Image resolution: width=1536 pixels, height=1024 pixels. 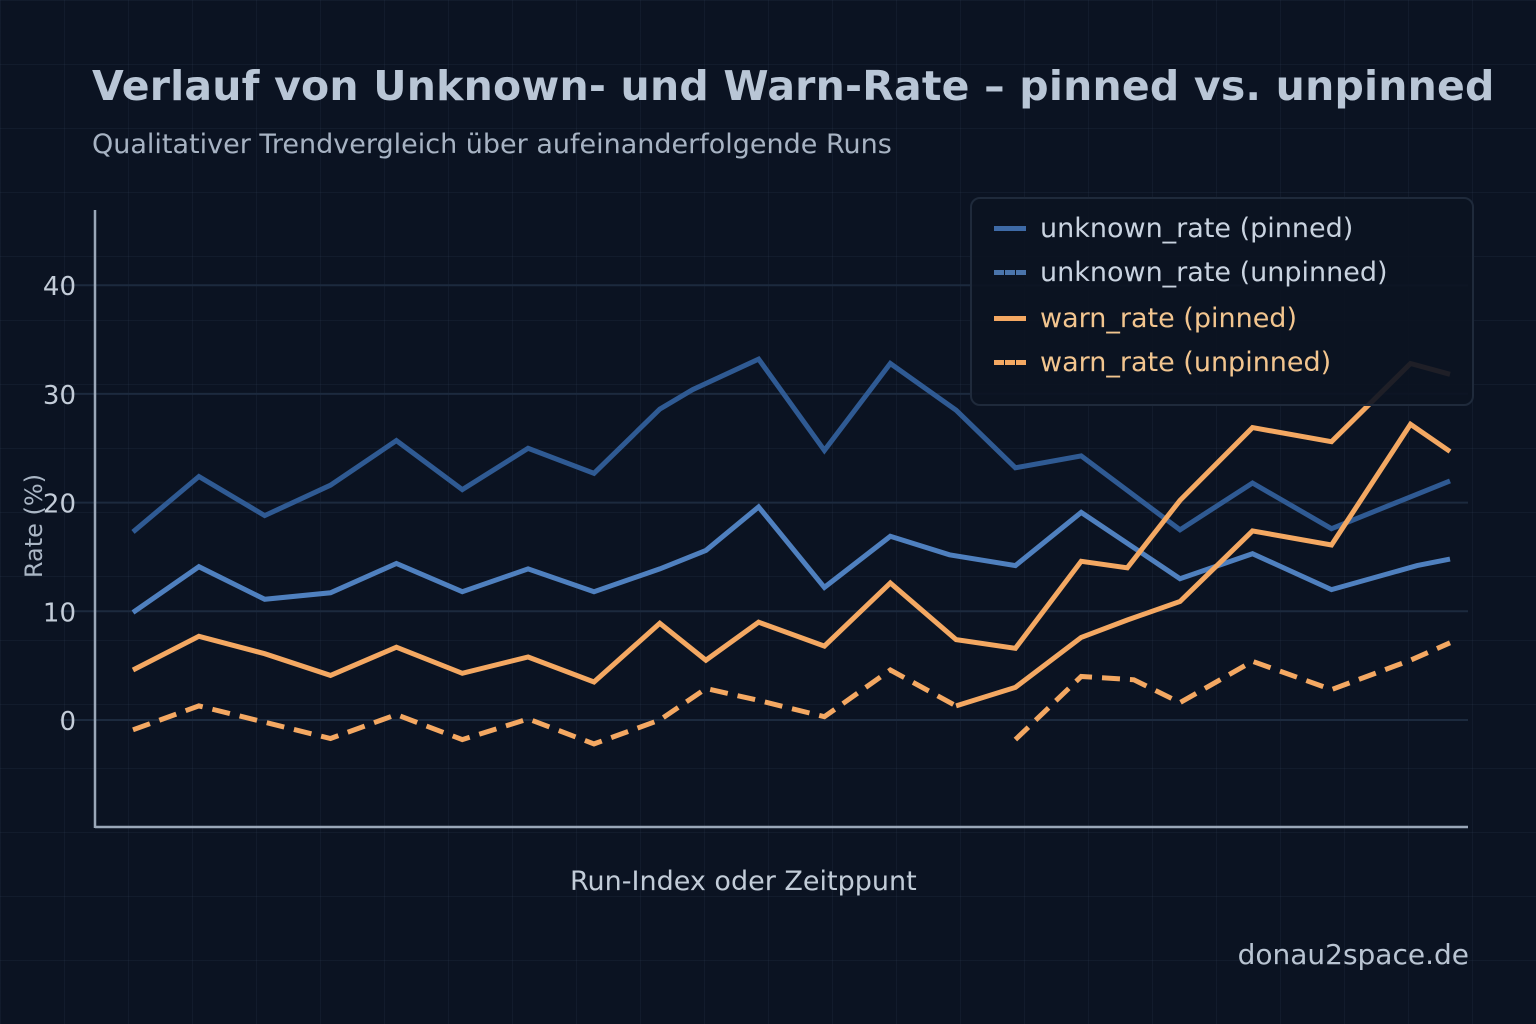 What do you see at coordinates (1214, 272) in the screenshot?
I see `legend-label: unknown_rate (unpinned)` at bounding box center [1214, 272].